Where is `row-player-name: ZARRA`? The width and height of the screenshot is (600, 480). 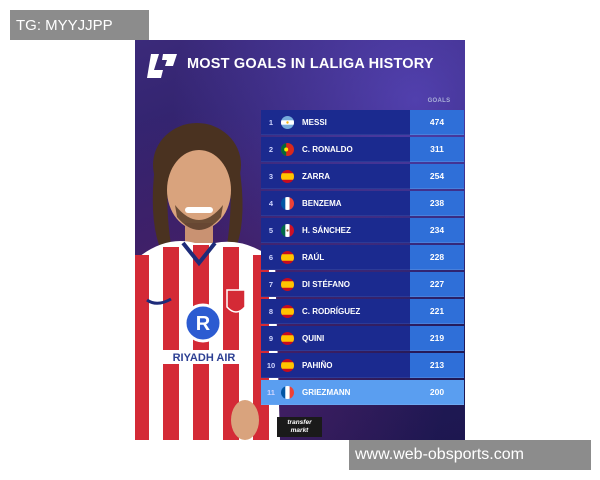
row-player-name: ZARRA is located at coordinates (316, 176).